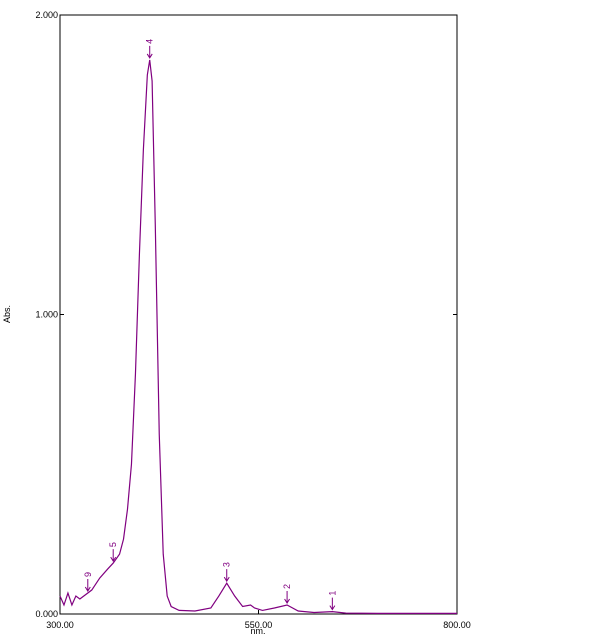 This screenshot has height=640, width=601. Describe the element at coordinates (7, 314) in the screenshot. I see `y-axis-label: Abs.` at that location.